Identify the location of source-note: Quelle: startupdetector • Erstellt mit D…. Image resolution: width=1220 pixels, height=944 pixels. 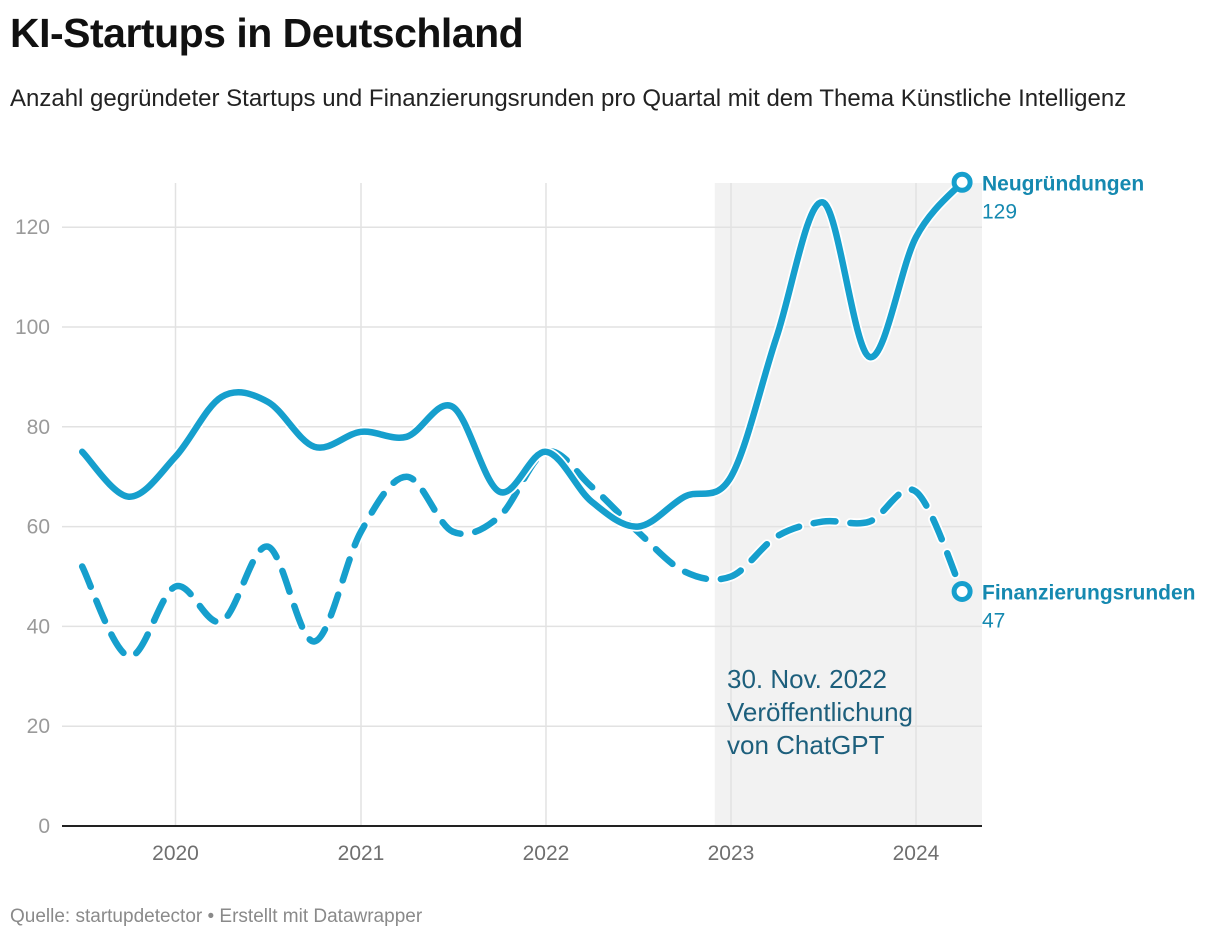
(216, 916).